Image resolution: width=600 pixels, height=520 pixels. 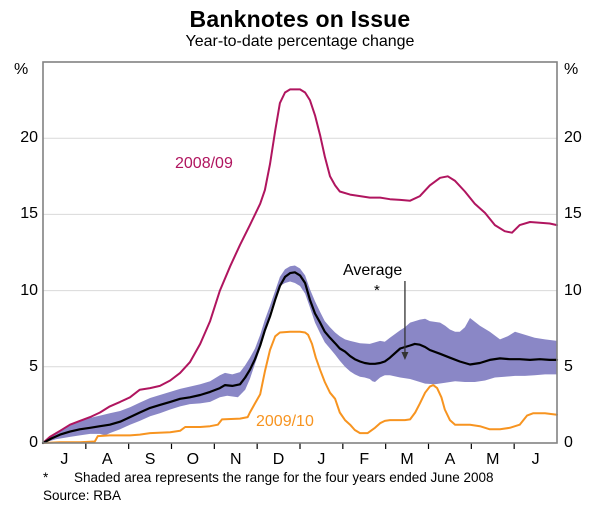 What do you see at coordinates (300, 19) in the screenshot?
I see `chart-title: Banknotes on Issue` at bounding box center [300, 19].